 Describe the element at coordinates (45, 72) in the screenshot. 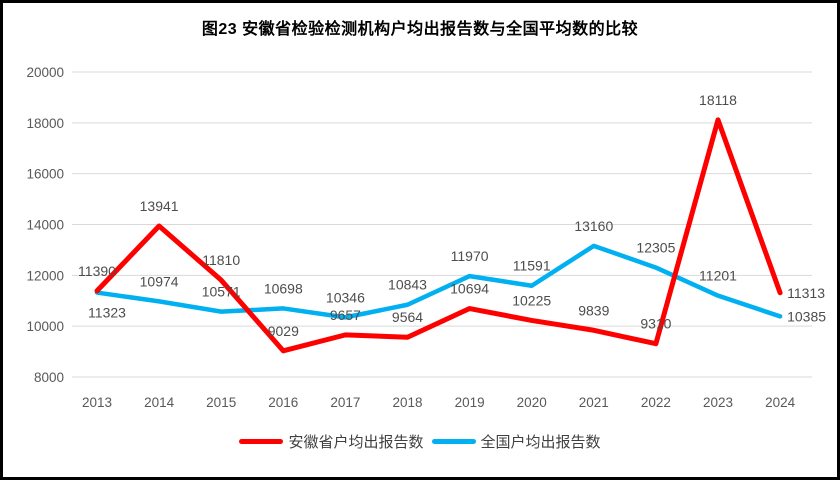

I see `y-axis-tick-label: 20000` at that location.